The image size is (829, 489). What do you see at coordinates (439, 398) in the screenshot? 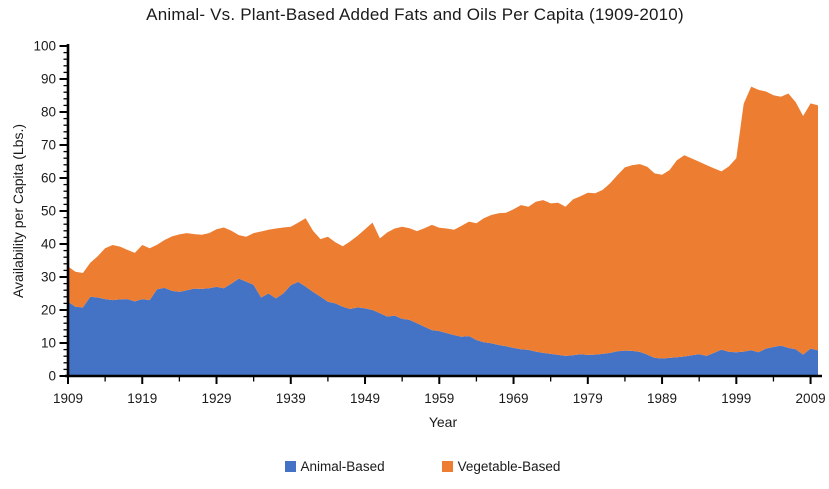
I see `x-tick-label: 1959` at bounding box center [439, 398].